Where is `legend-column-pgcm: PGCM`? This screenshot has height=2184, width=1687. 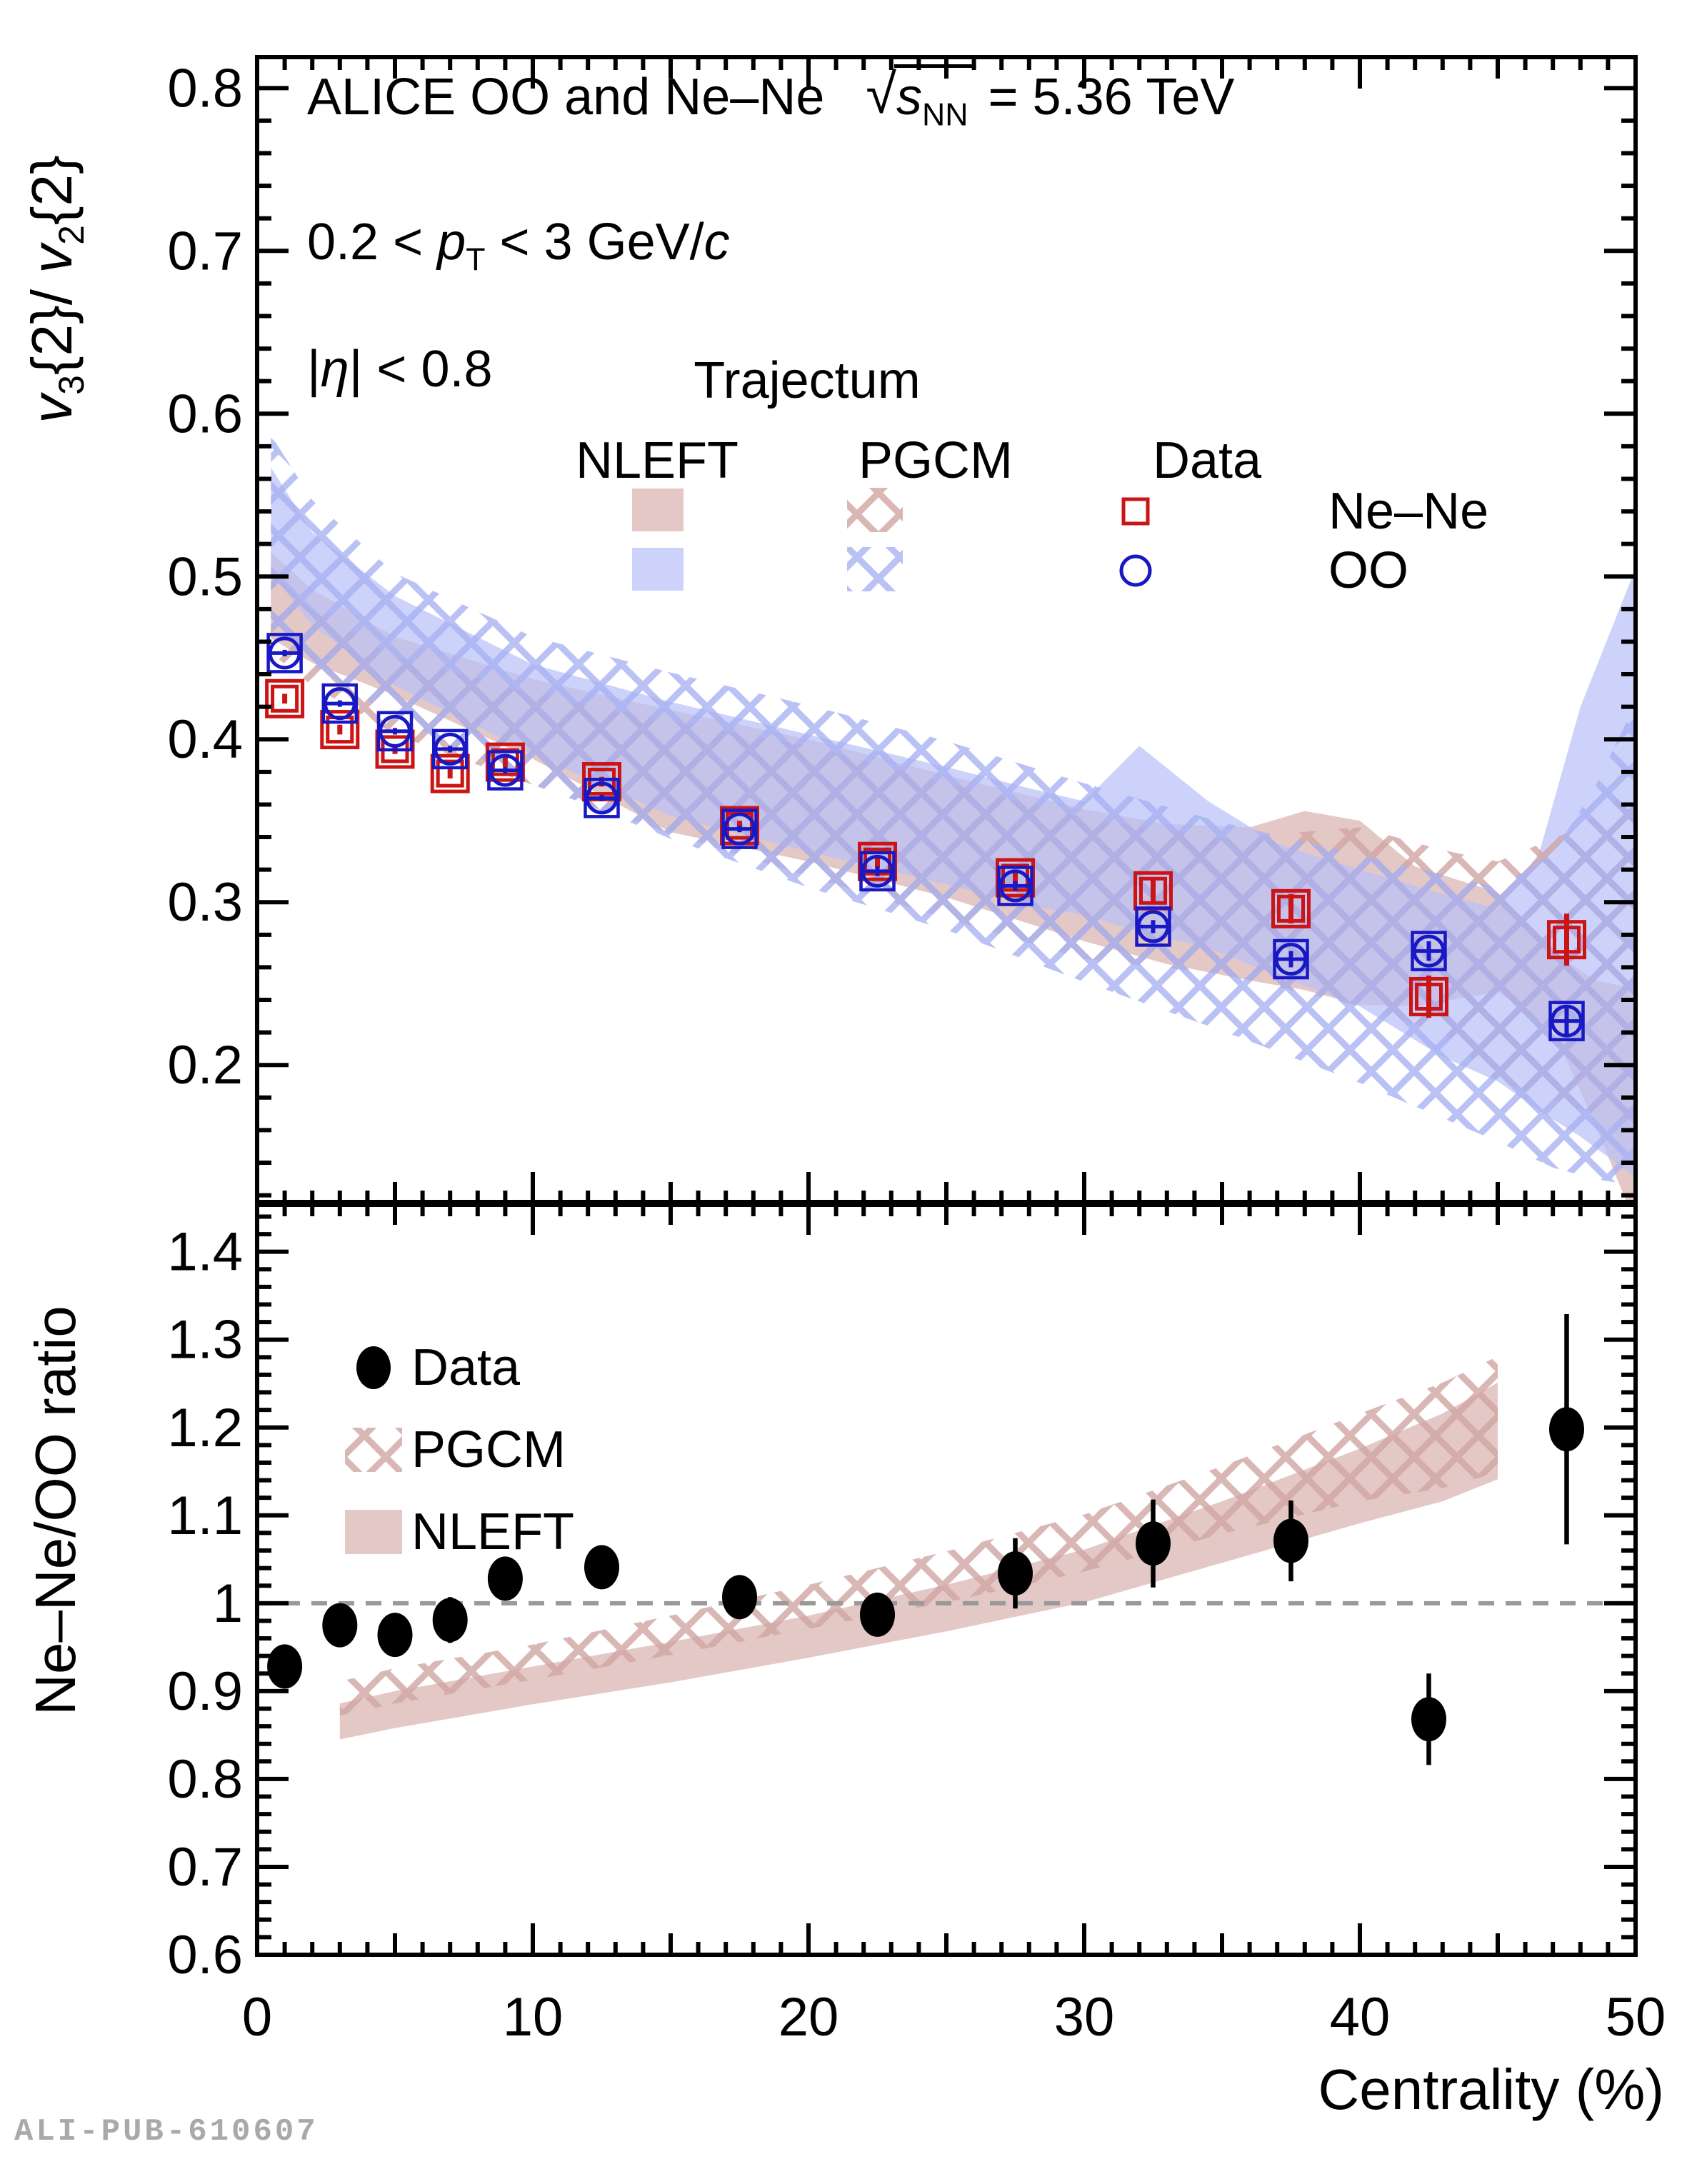
legend-column-pgcm: PGCM is located at coordinates (935, 460).